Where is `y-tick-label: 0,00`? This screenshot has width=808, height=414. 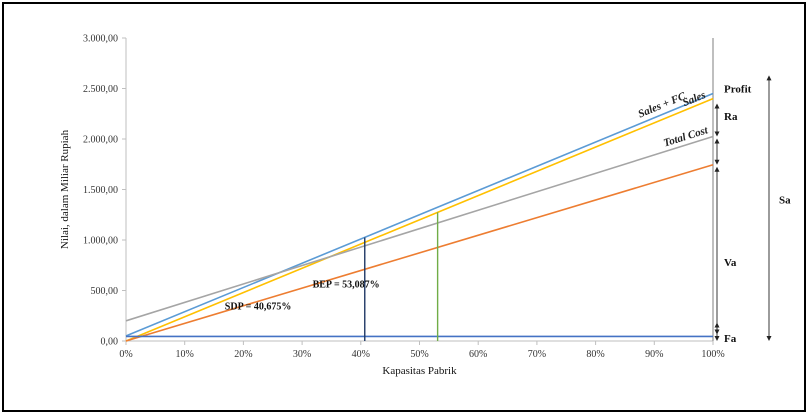
y-tick-label: 0,00 is located at coordinates (110, 342).